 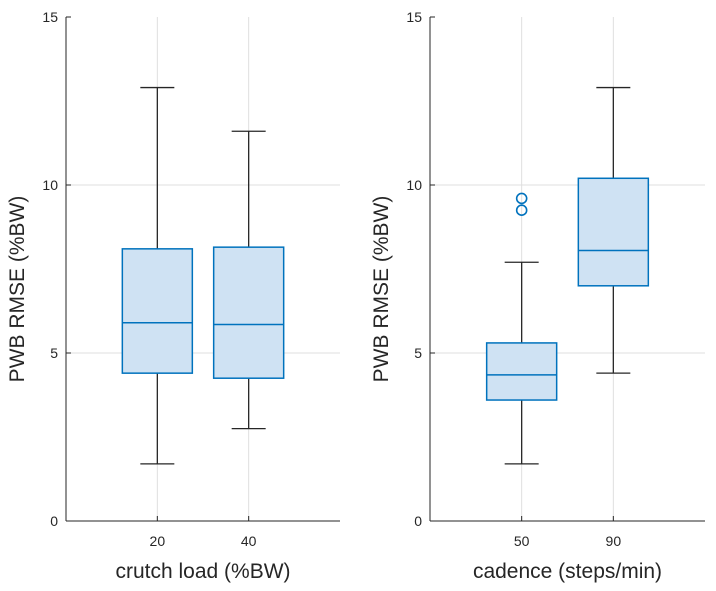 I want to click on chart-1-y-tick-label-2: 10, so click(x=50, y=185).